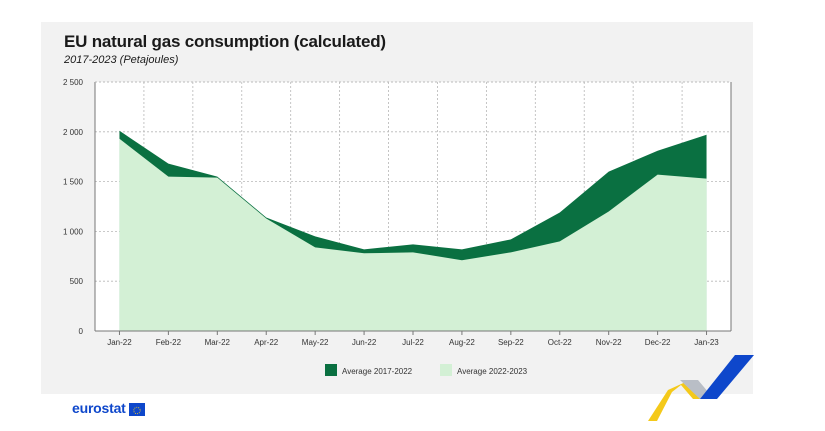 The width and height of the screenshot is (825, 431). I want to click on x-tick-label: Nov-22, so click(609, 342).